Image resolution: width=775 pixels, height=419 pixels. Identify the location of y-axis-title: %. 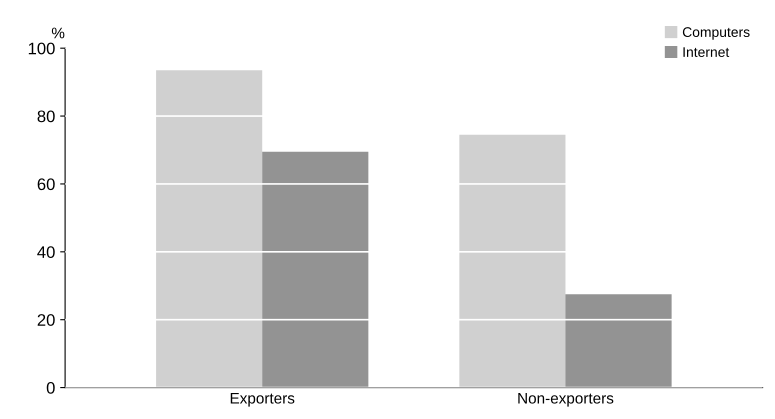
(58, 33).